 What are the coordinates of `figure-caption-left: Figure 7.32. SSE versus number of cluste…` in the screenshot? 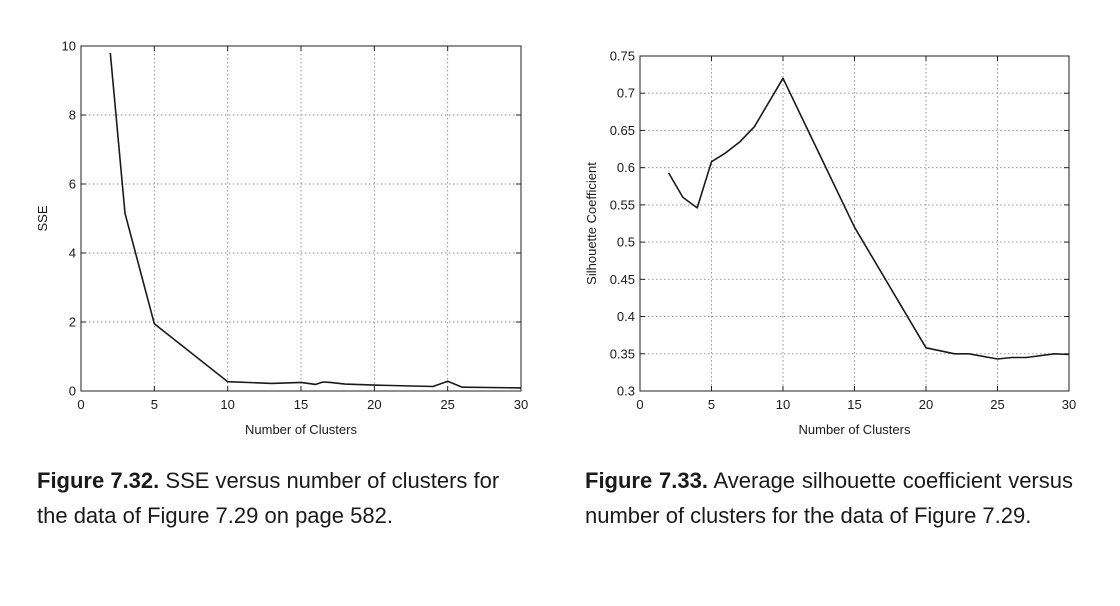 It's located at (282, 498).